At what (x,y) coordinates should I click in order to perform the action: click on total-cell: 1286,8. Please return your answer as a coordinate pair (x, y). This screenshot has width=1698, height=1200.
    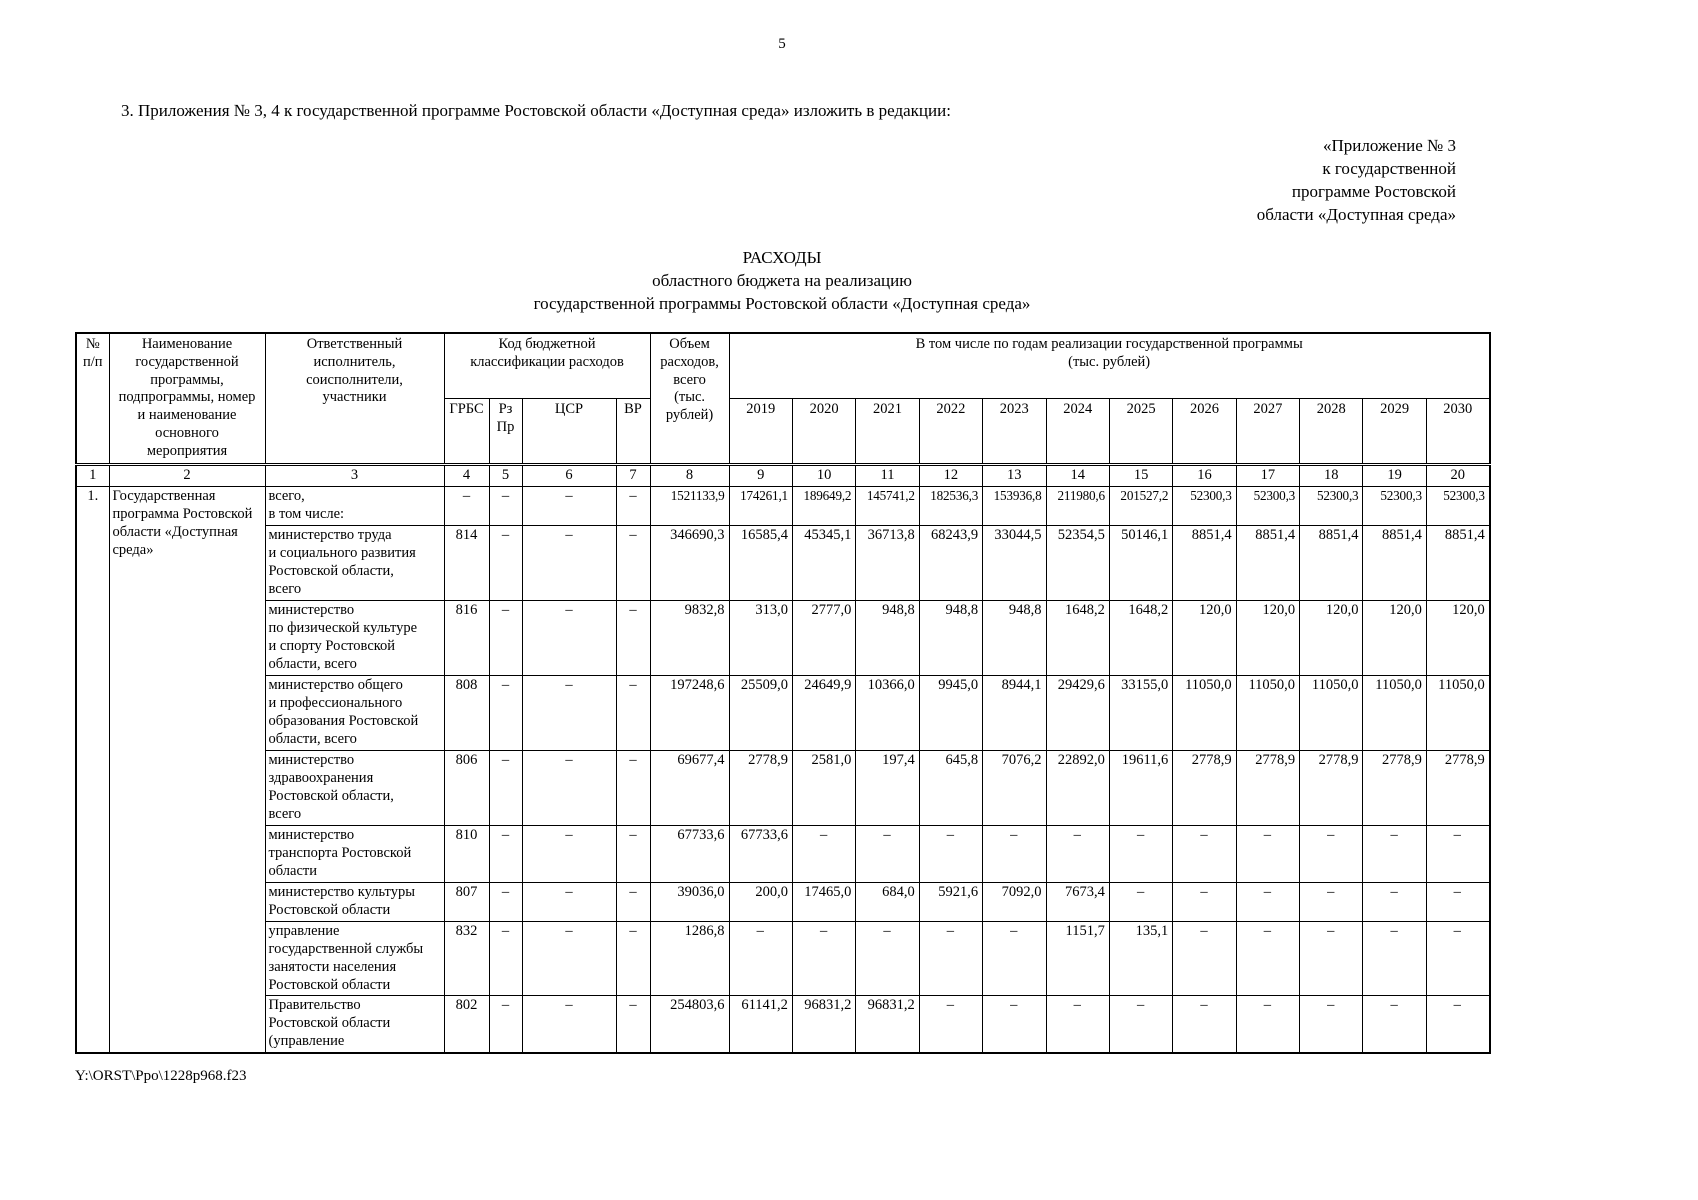
    Looking at the image, I should click on (689, 958).